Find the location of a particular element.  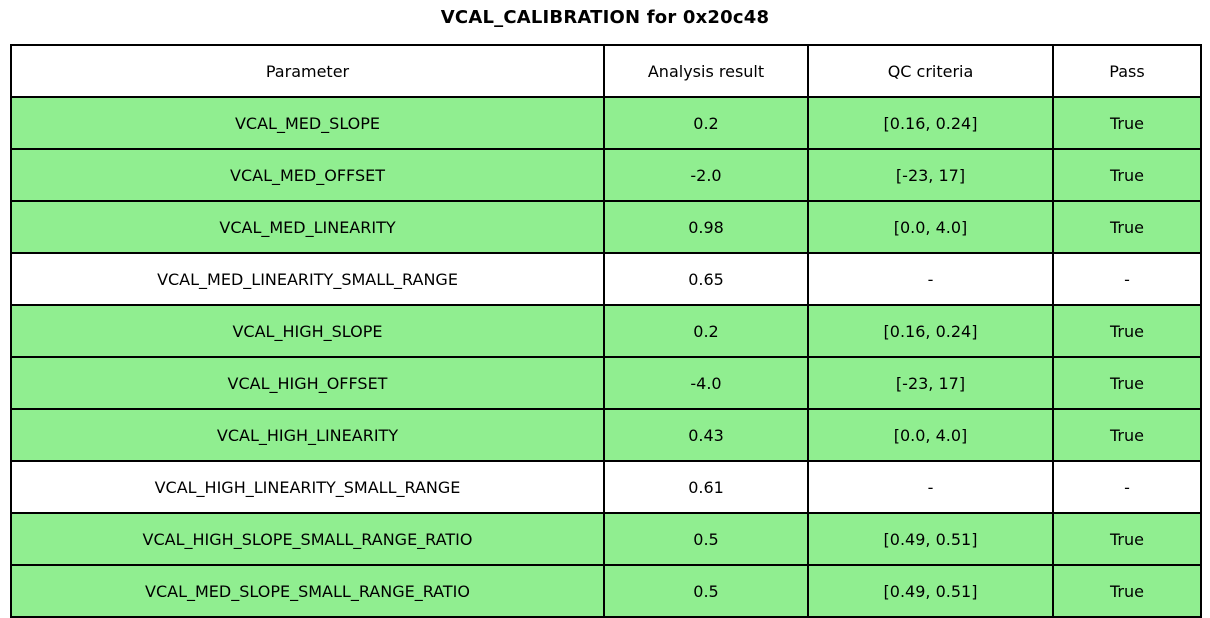

table-row: VCAL_MED_SLOPE 0.2 [0.16, 0.24] True is located at coordinates (606, 123).